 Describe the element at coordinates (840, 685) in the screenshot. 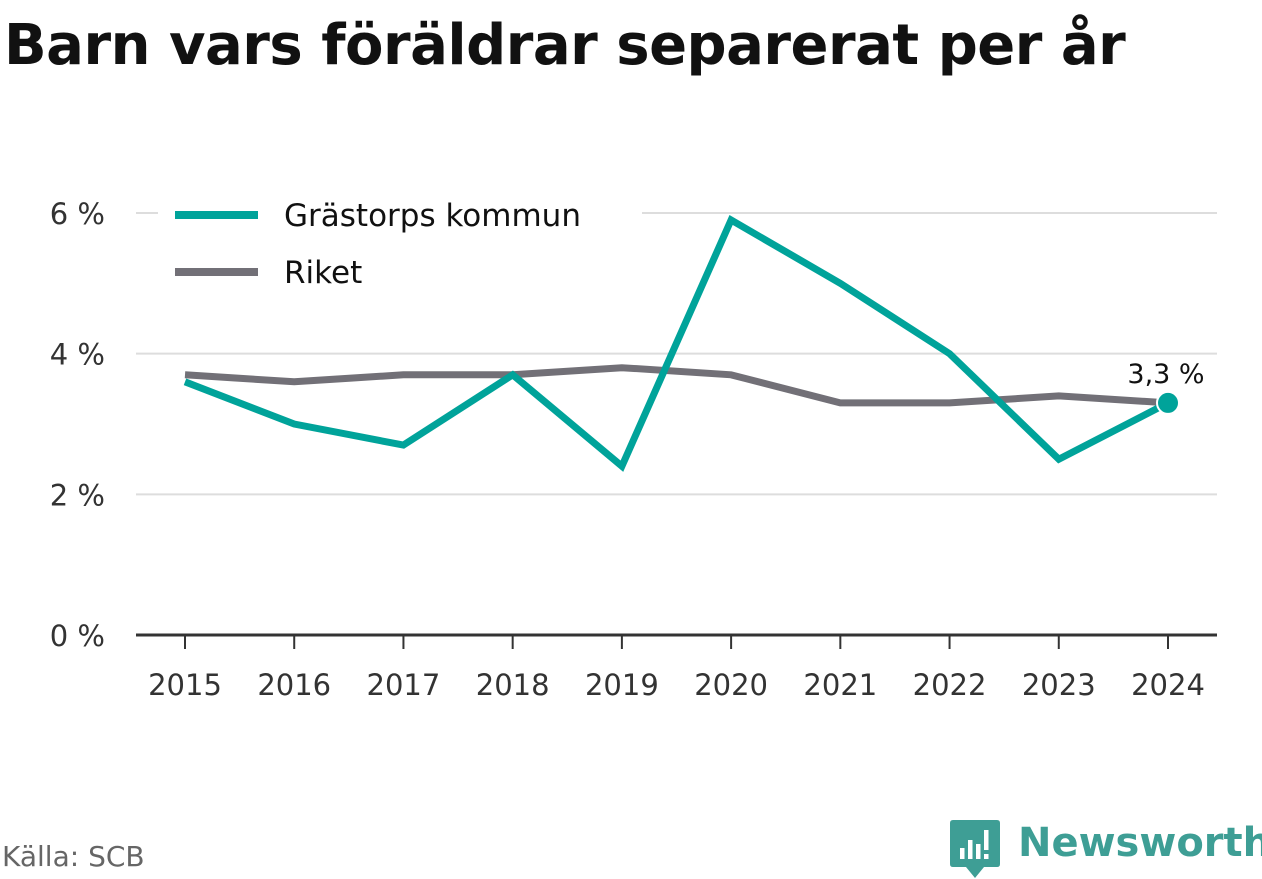

I see `x-tick-label: 2021` at that location.